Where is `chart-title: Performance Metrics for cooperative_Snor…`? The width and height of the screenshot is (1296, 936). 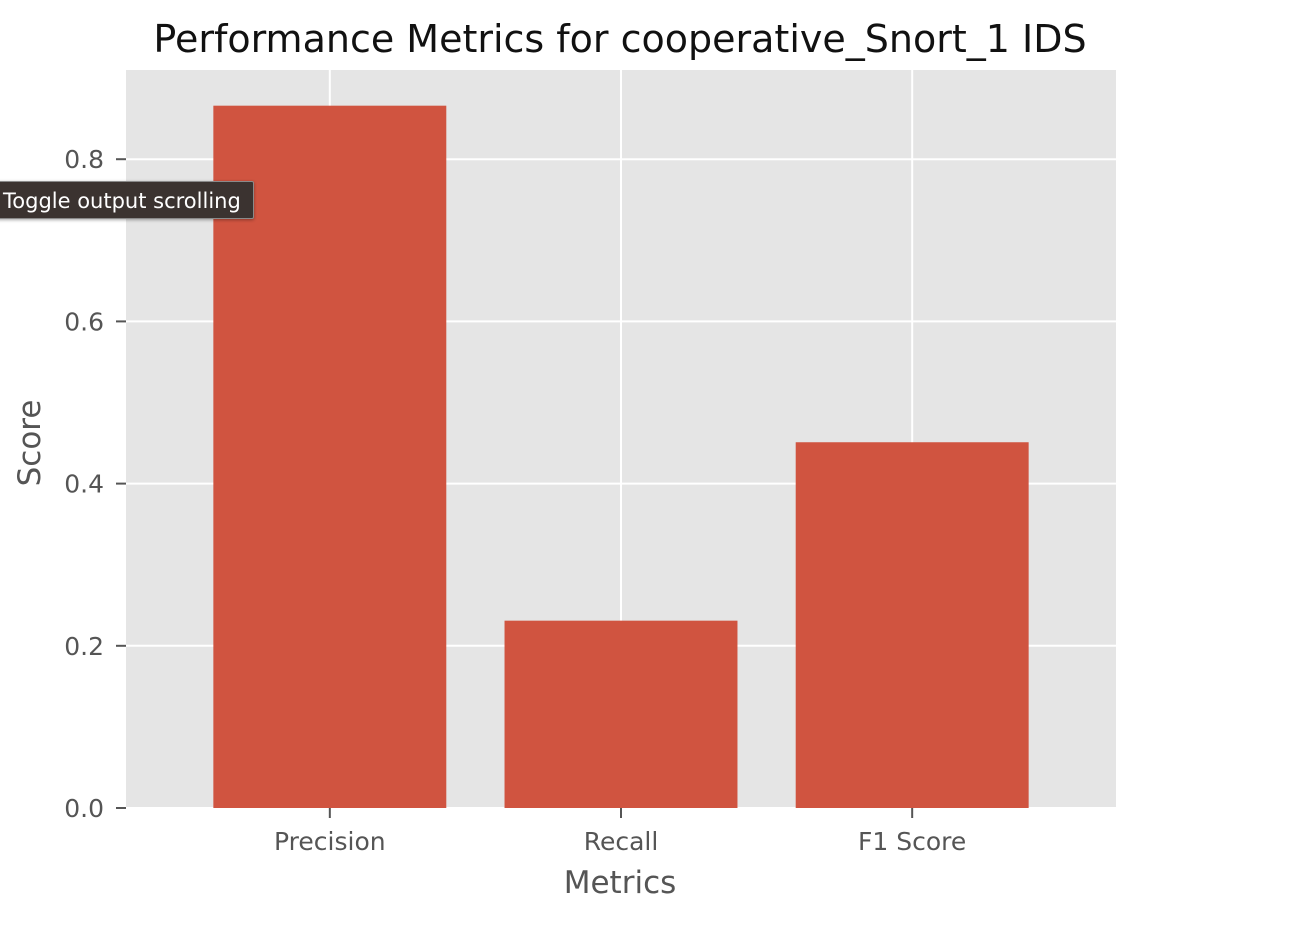 chart-title: Performance Metrics for cooperative_Snor… is located at coordinates (619, 39).